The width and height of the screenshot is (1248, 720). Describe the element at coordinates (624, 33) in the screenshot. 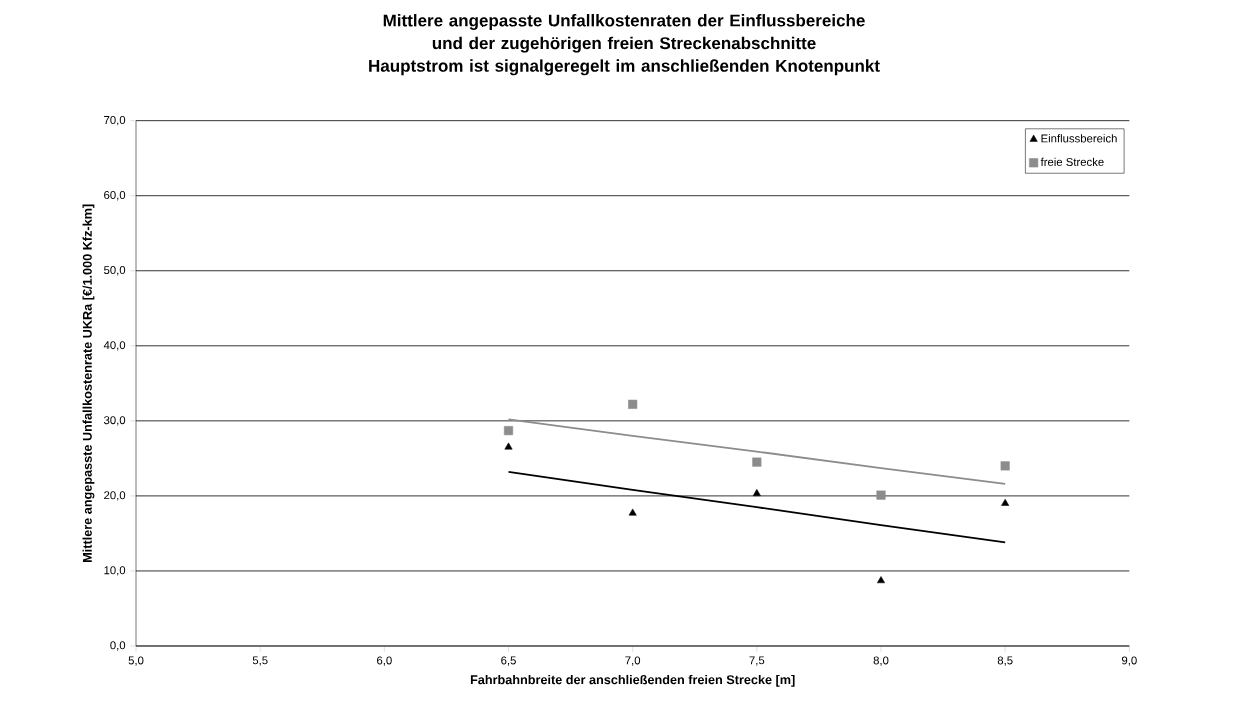

I see `chart-title: Mittlere angepasste Unfallkostenraten der Einflussbereiche und der zugehörigen freien Streckenabschnitte` at that location.